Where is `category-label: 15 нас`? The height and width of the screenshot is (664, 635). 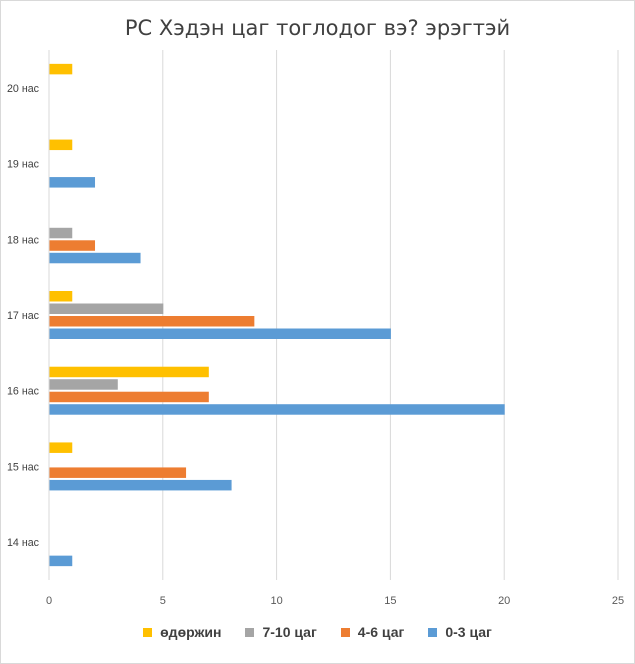
category-label: 15 нас is located at coordinates (23, 467).